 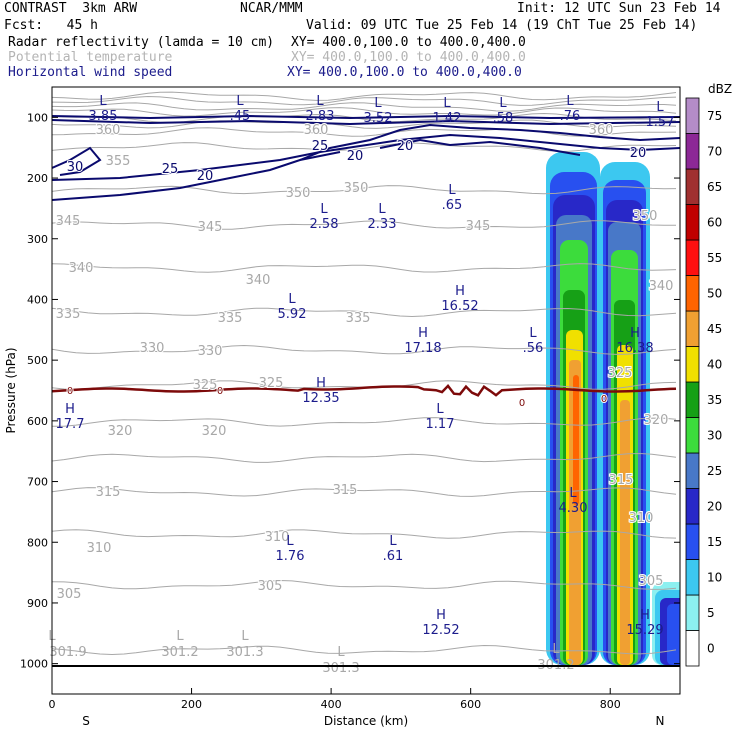 I want to click on colorbar-level-label: 5, so click(x=711, y=613).